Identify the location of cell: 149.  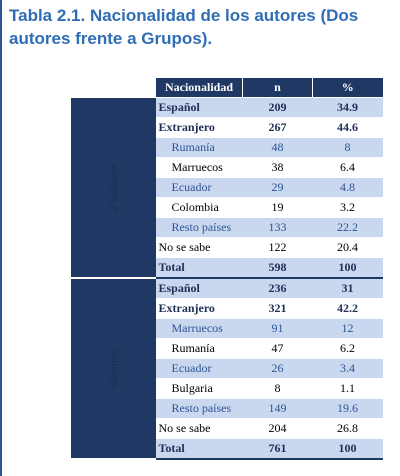
(277, 408).